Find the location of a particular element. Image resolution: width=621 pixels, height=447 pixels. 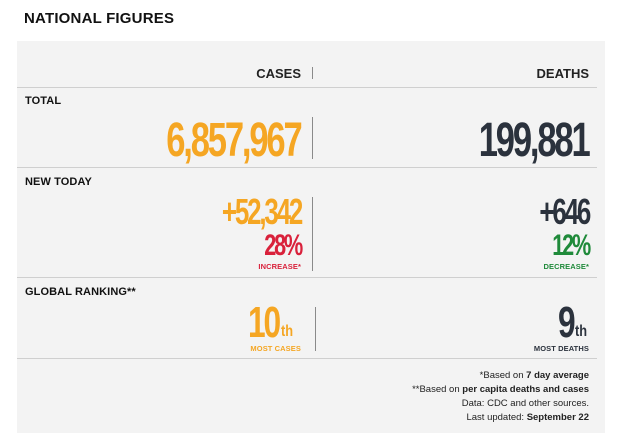

deaths-rank-caption: MOST DEATHS is located at coordinates (561, 348).